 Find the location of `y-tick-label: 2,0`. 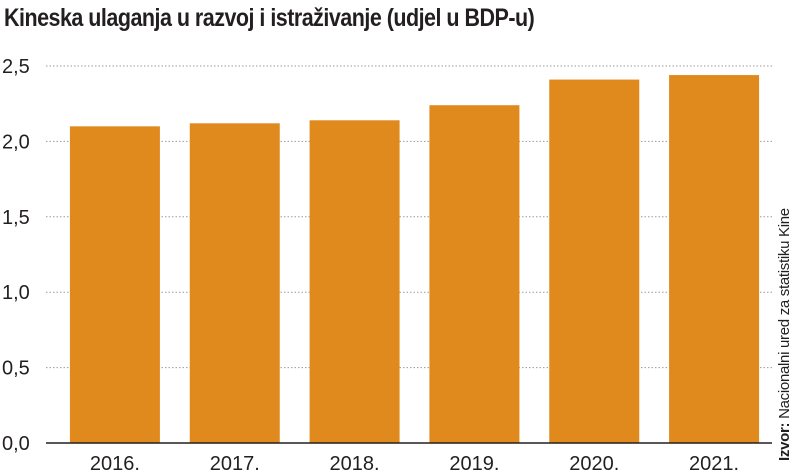

y-tick-label: 2,0 is located at coordinates (16, 142).